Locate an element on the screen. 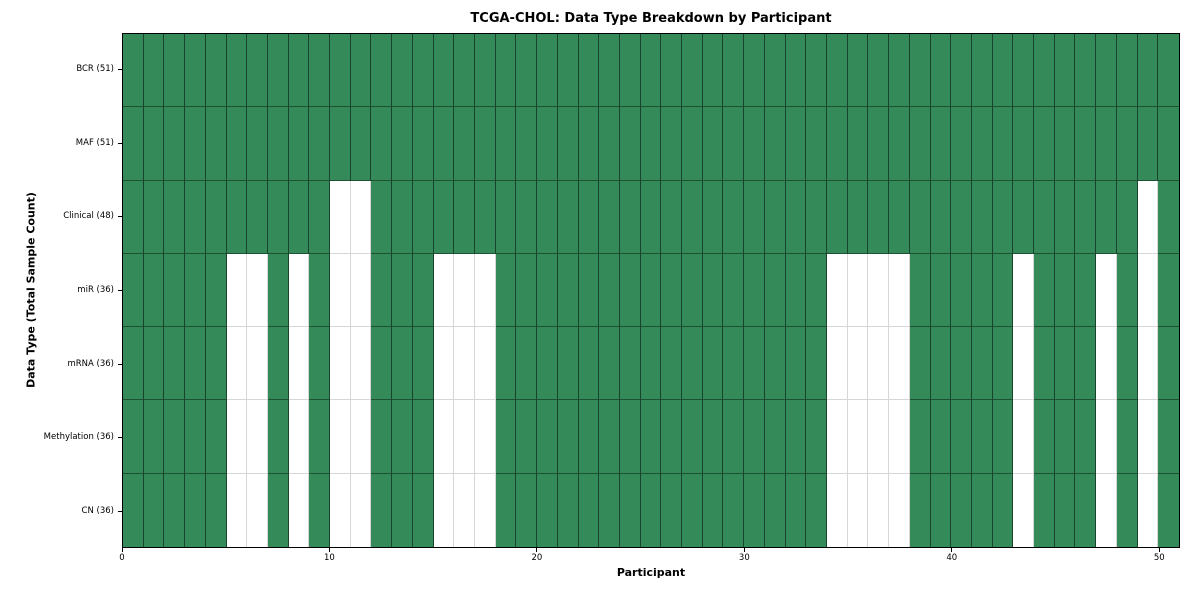 The width and height of the screenshot is (1200, 600). y-tick-label: MAF (51) is located at coordinates (94, 142).